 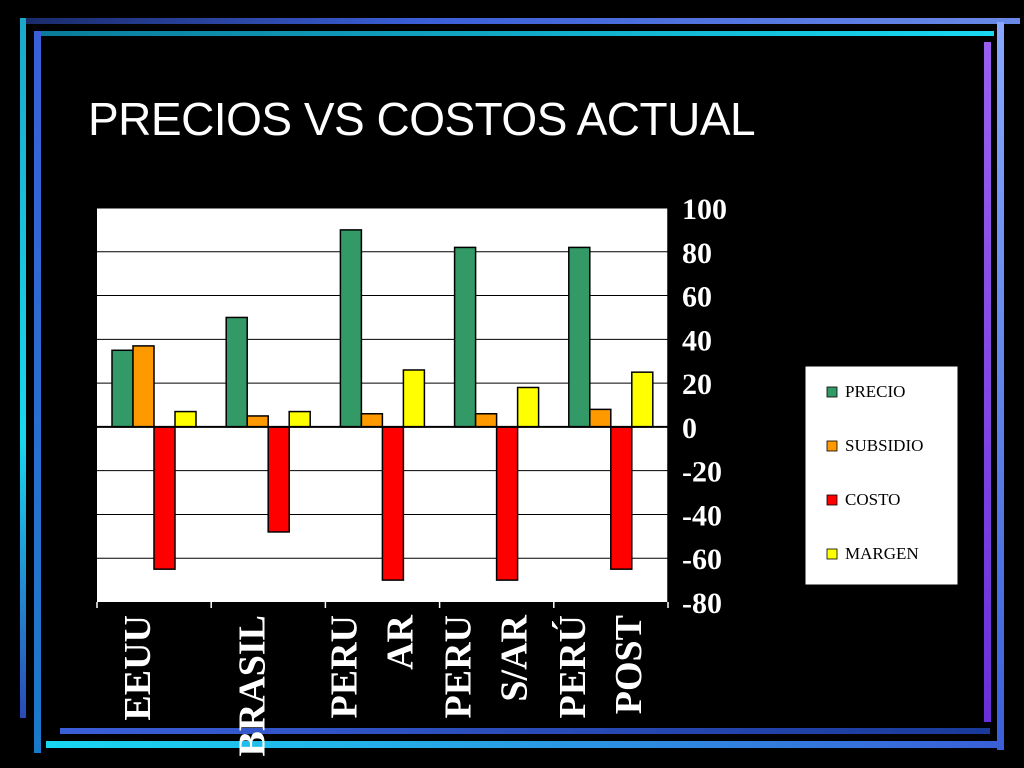 What do you see at coordinates (697, 297) in the screenshot?
I see `y-tick-label: 60` at bounding box center [697, 297].